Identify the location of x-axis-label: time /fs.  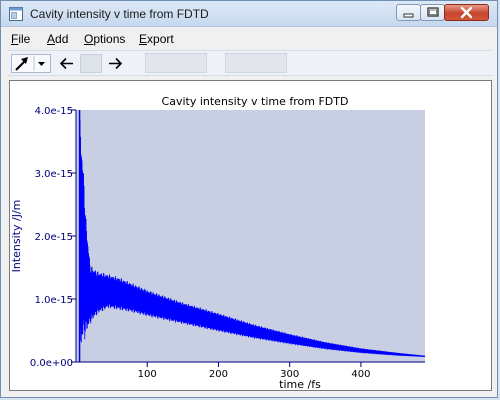
(300, 384).